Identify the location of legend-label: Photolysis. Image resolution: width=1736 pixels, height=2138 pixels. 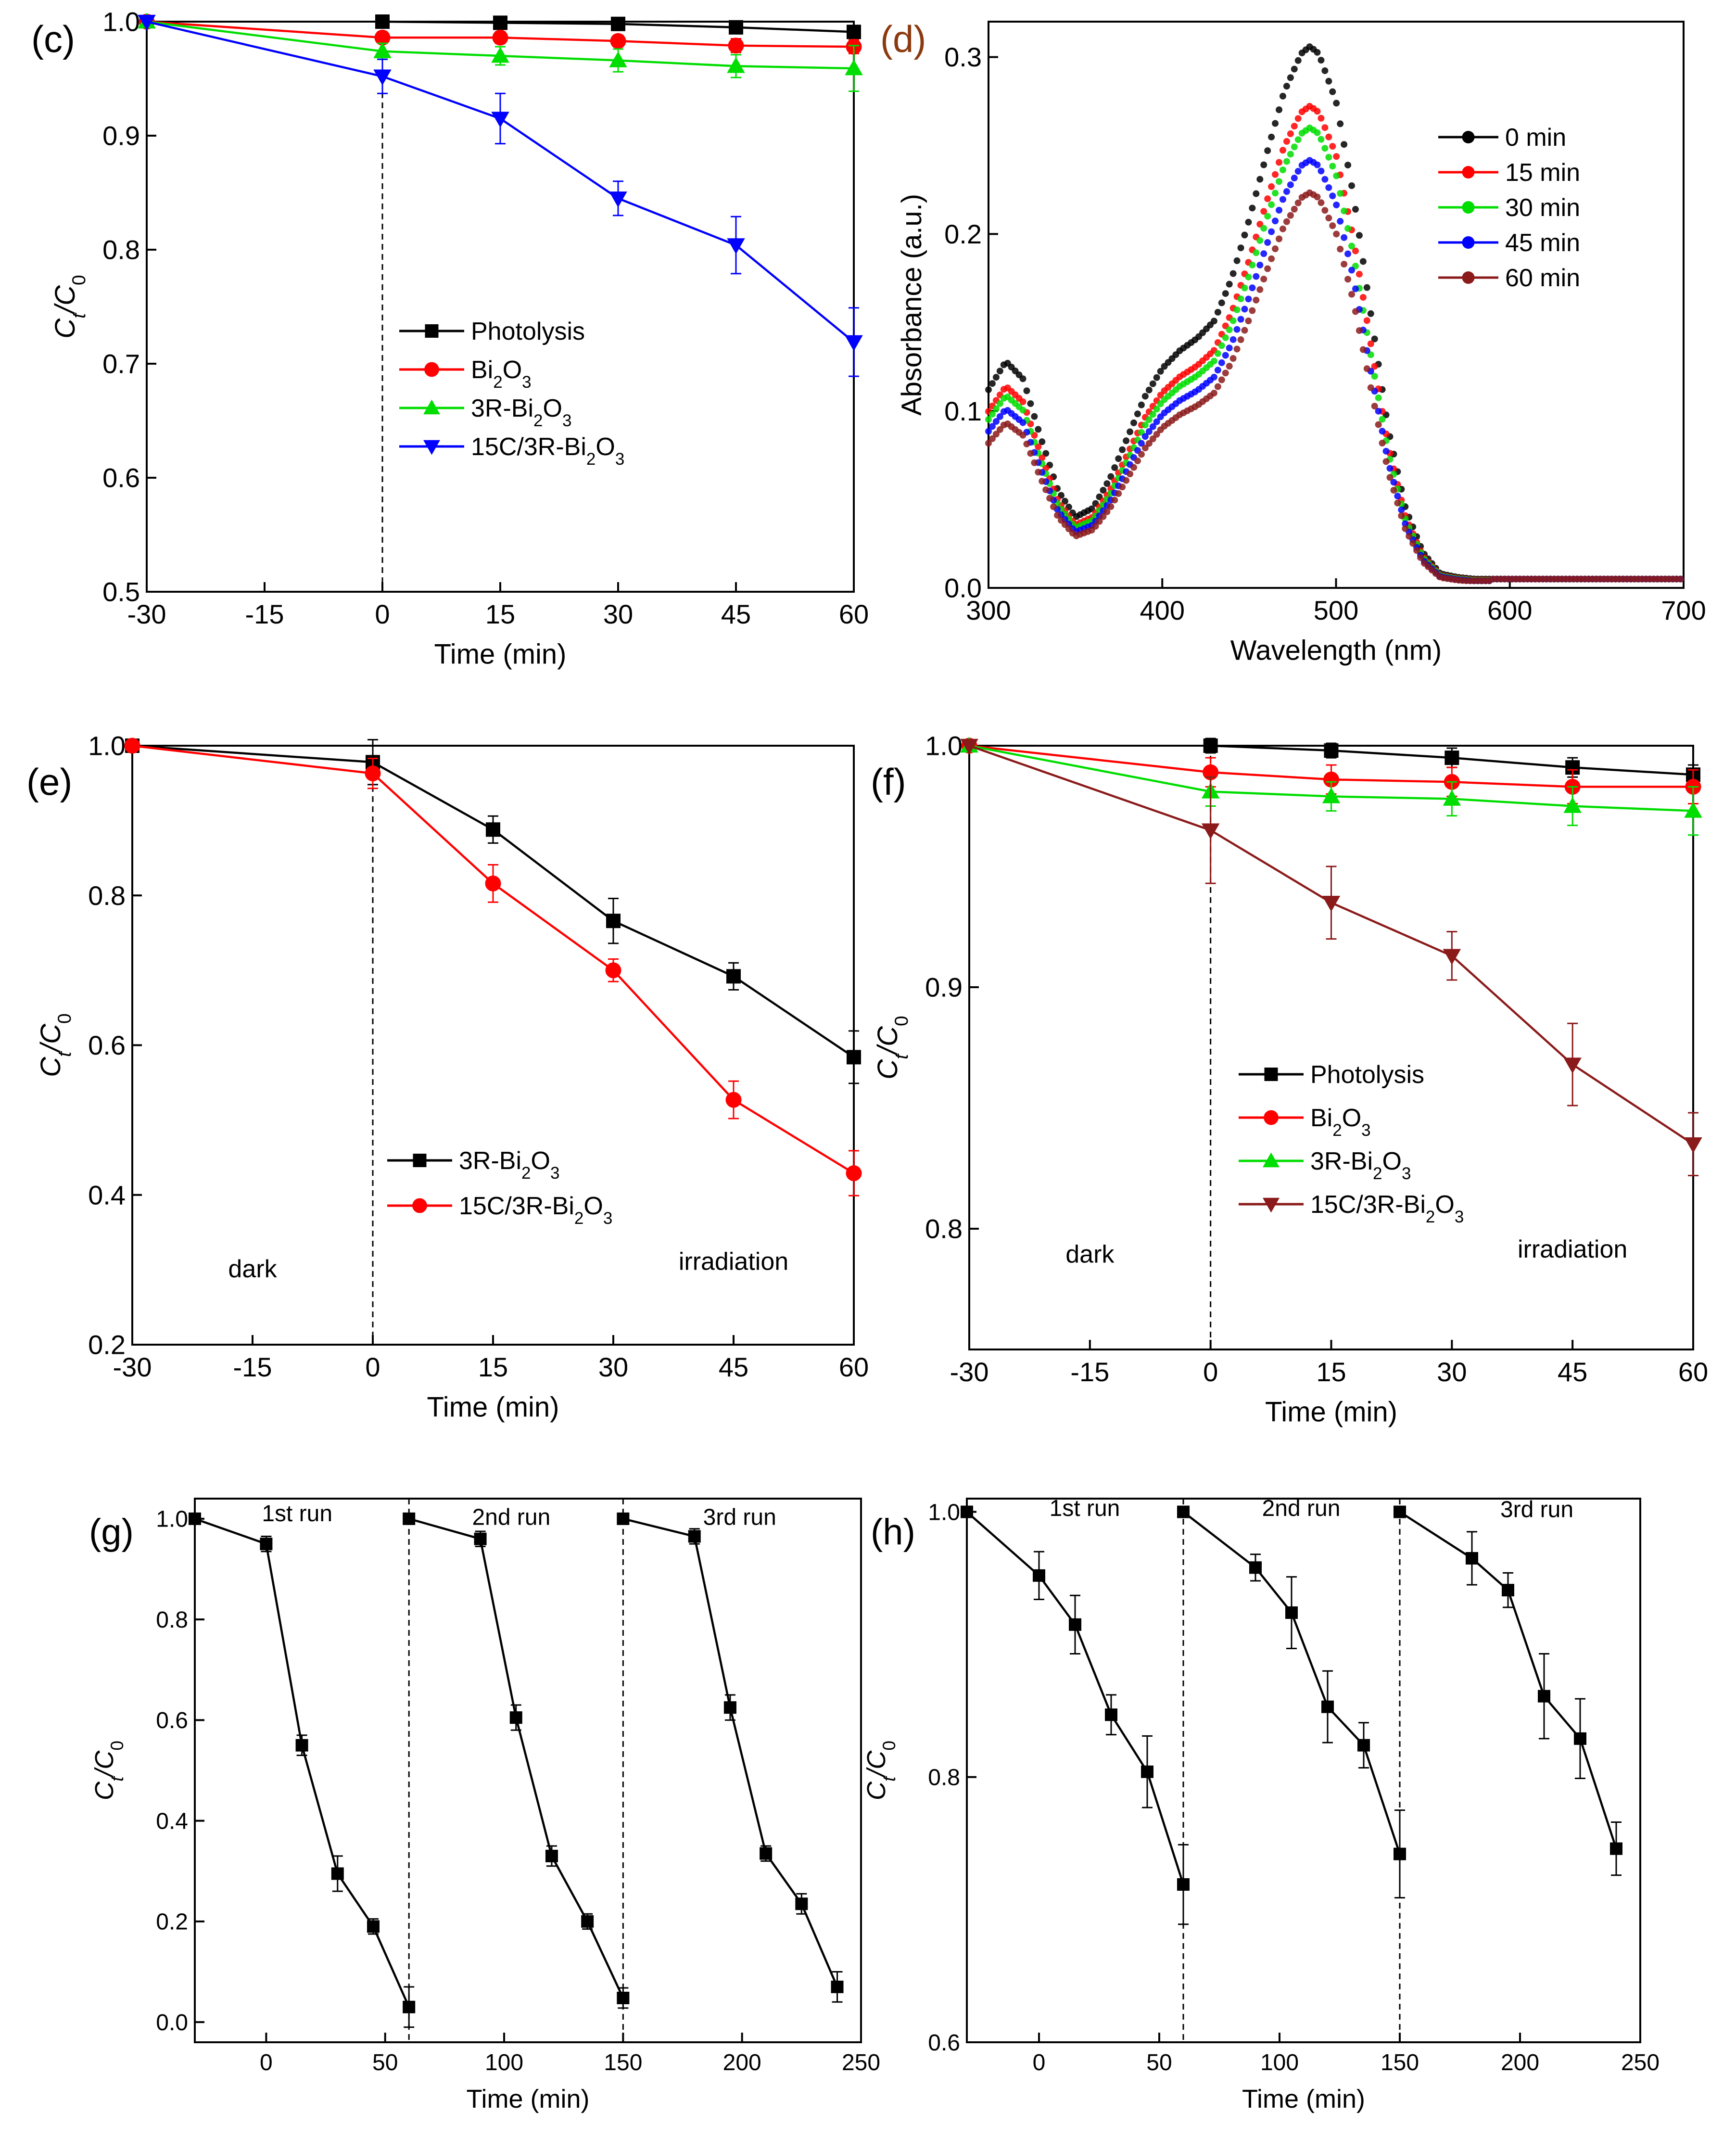
(528, 331).